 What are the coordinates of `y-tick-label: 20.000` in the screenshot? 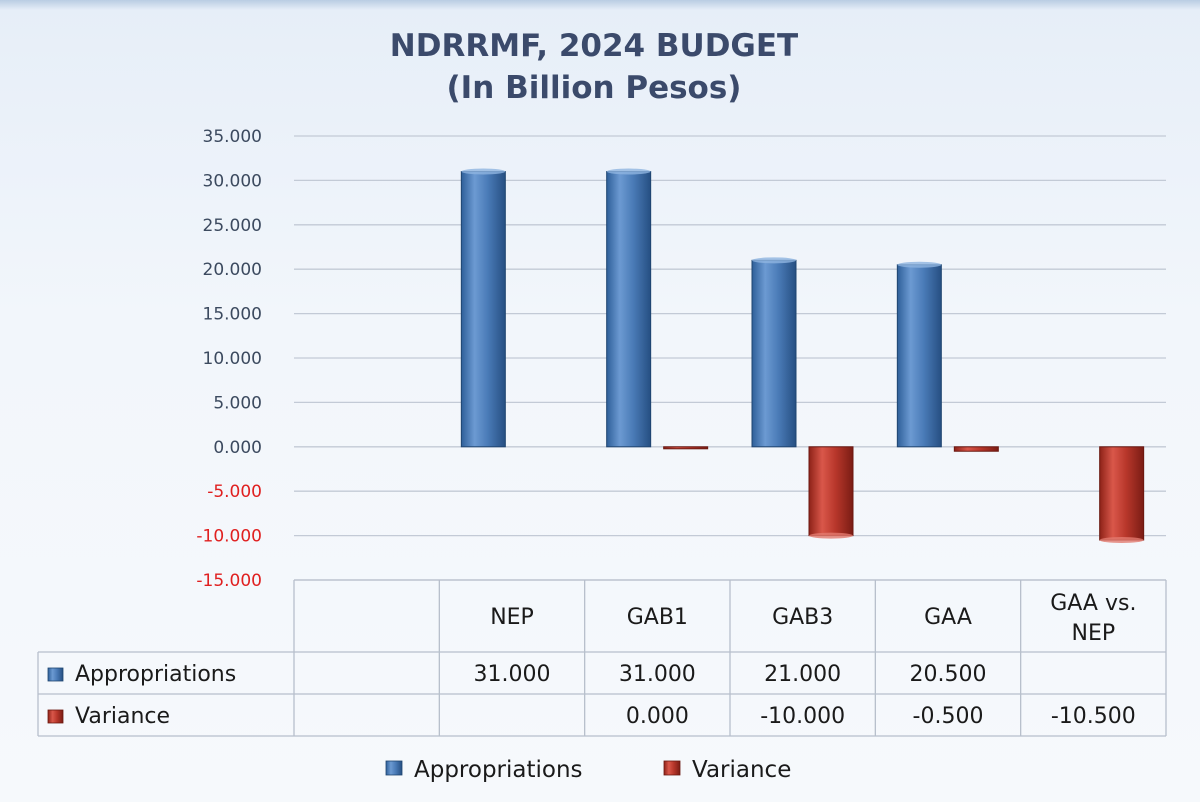 It's located at (232, 270).